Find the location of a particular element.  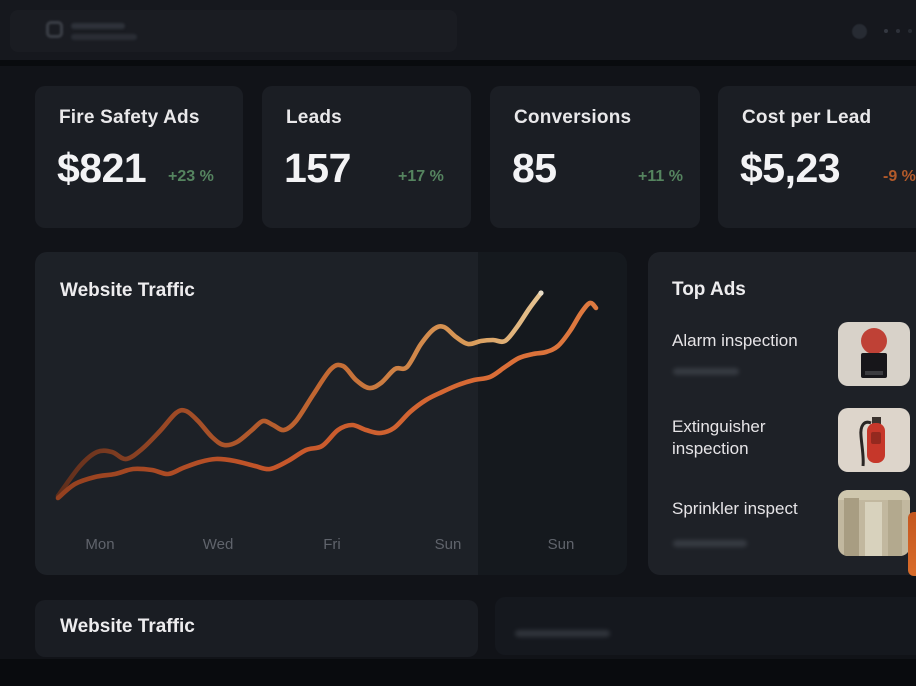

card-overlap-shade is located at coordinates (552, 413).